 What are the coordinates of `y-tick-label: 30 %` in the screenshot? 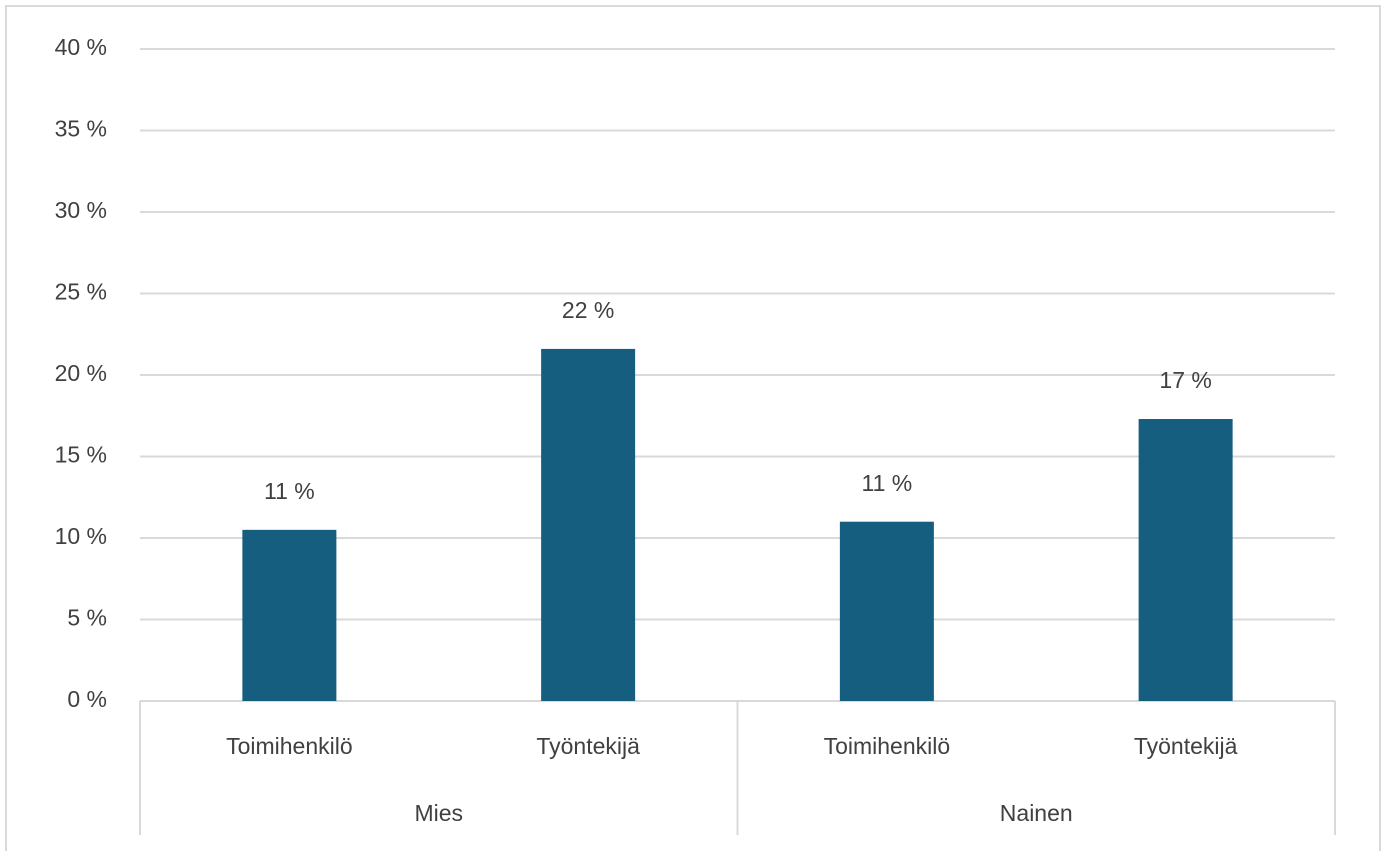 It's located at (81, 210).